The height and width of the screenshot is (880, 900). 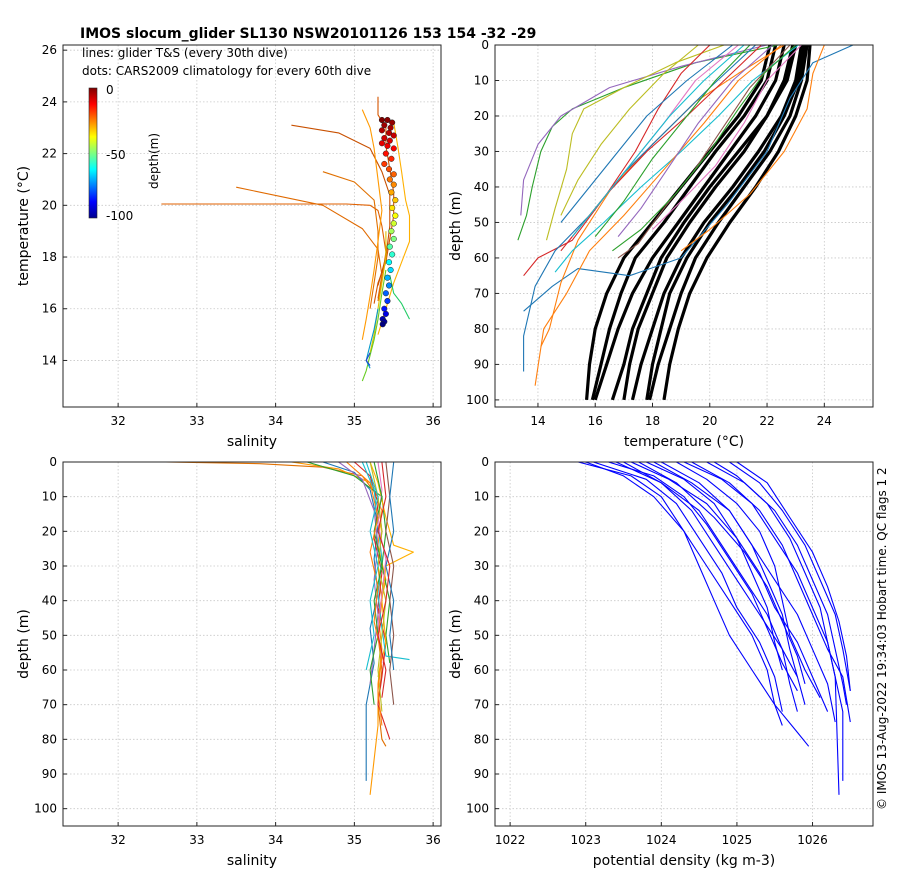 I want to click on y-tick-label: 10, so click(x=481, y=80).